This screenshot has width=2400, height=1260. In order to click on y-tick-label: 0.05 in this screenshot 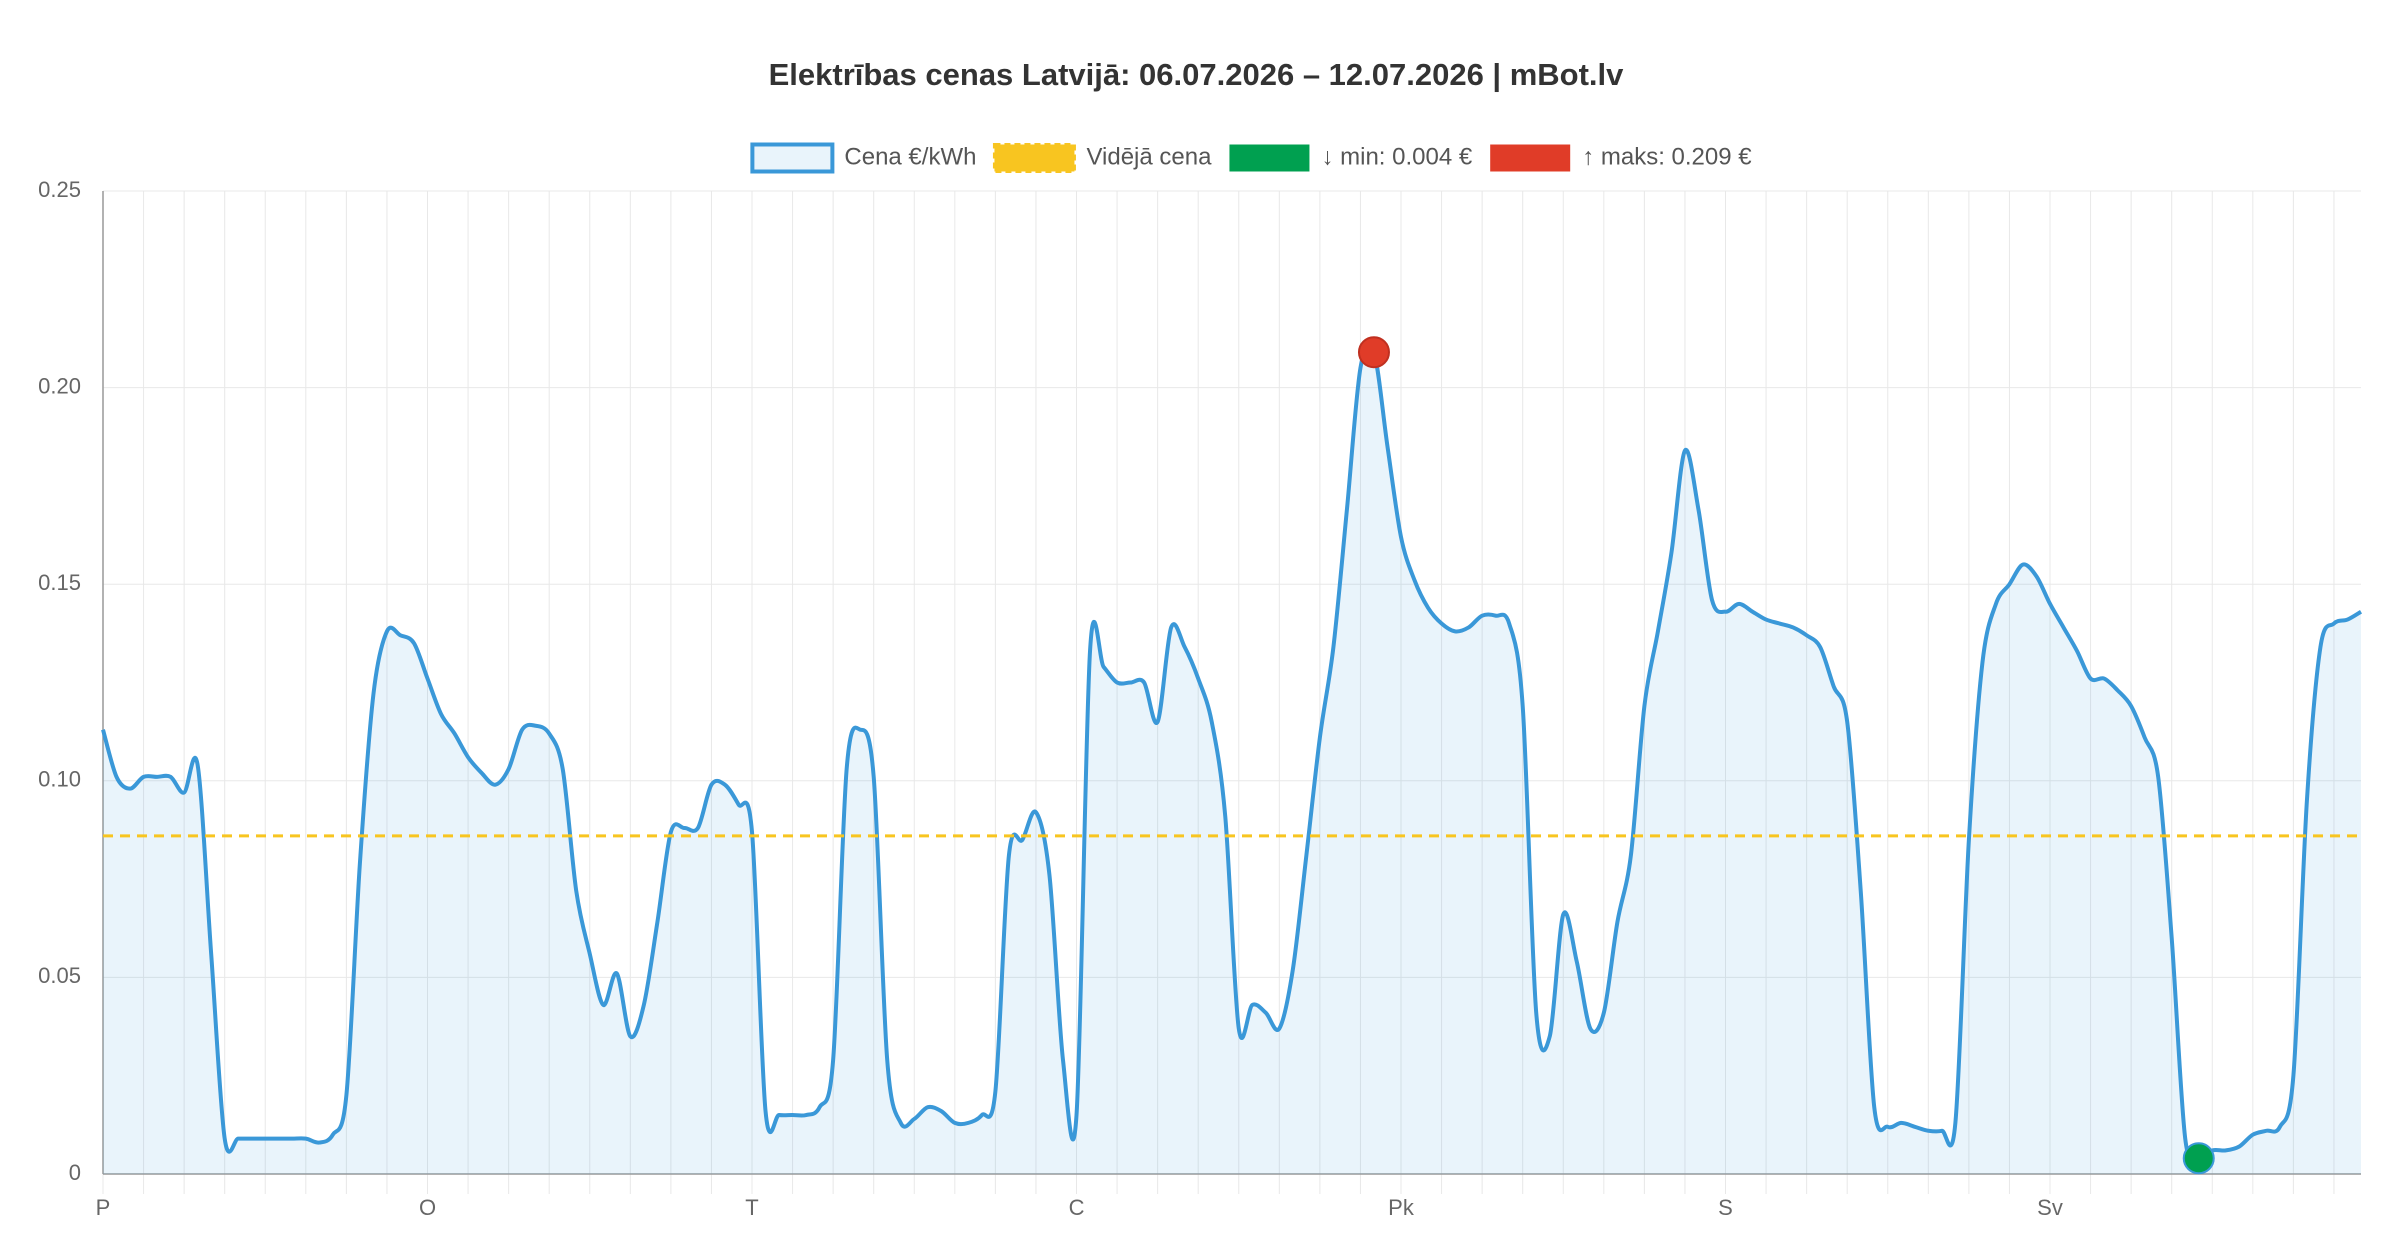, I will do `click(59, 975)`.